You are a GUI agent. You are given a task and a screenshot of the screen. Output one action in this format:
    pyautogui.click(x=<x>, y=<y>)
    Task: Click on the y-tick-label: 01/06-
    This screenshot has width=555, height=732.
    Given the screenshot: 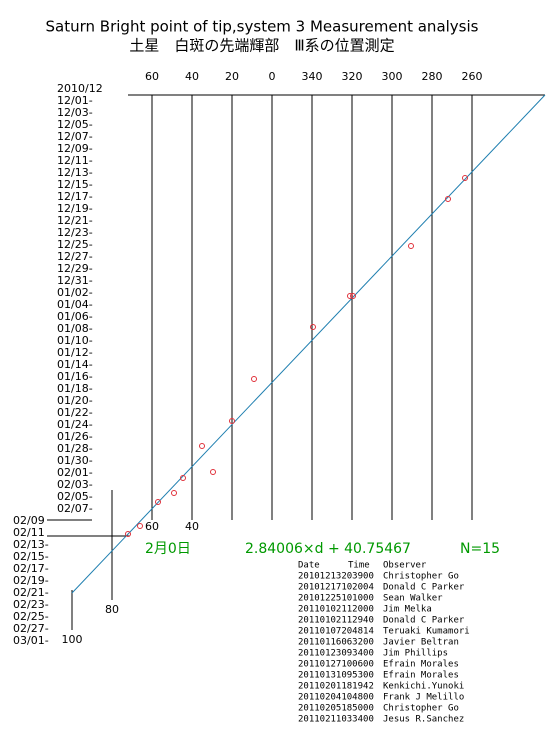 What is the action you would take?
    pyautogui.click(x=75, y=316)
    